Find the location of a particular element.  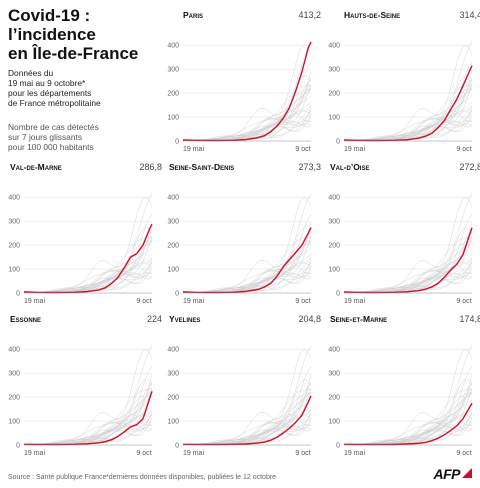

description-line: 19 mai au 9 octobre* is located at coordinates (47, 83).